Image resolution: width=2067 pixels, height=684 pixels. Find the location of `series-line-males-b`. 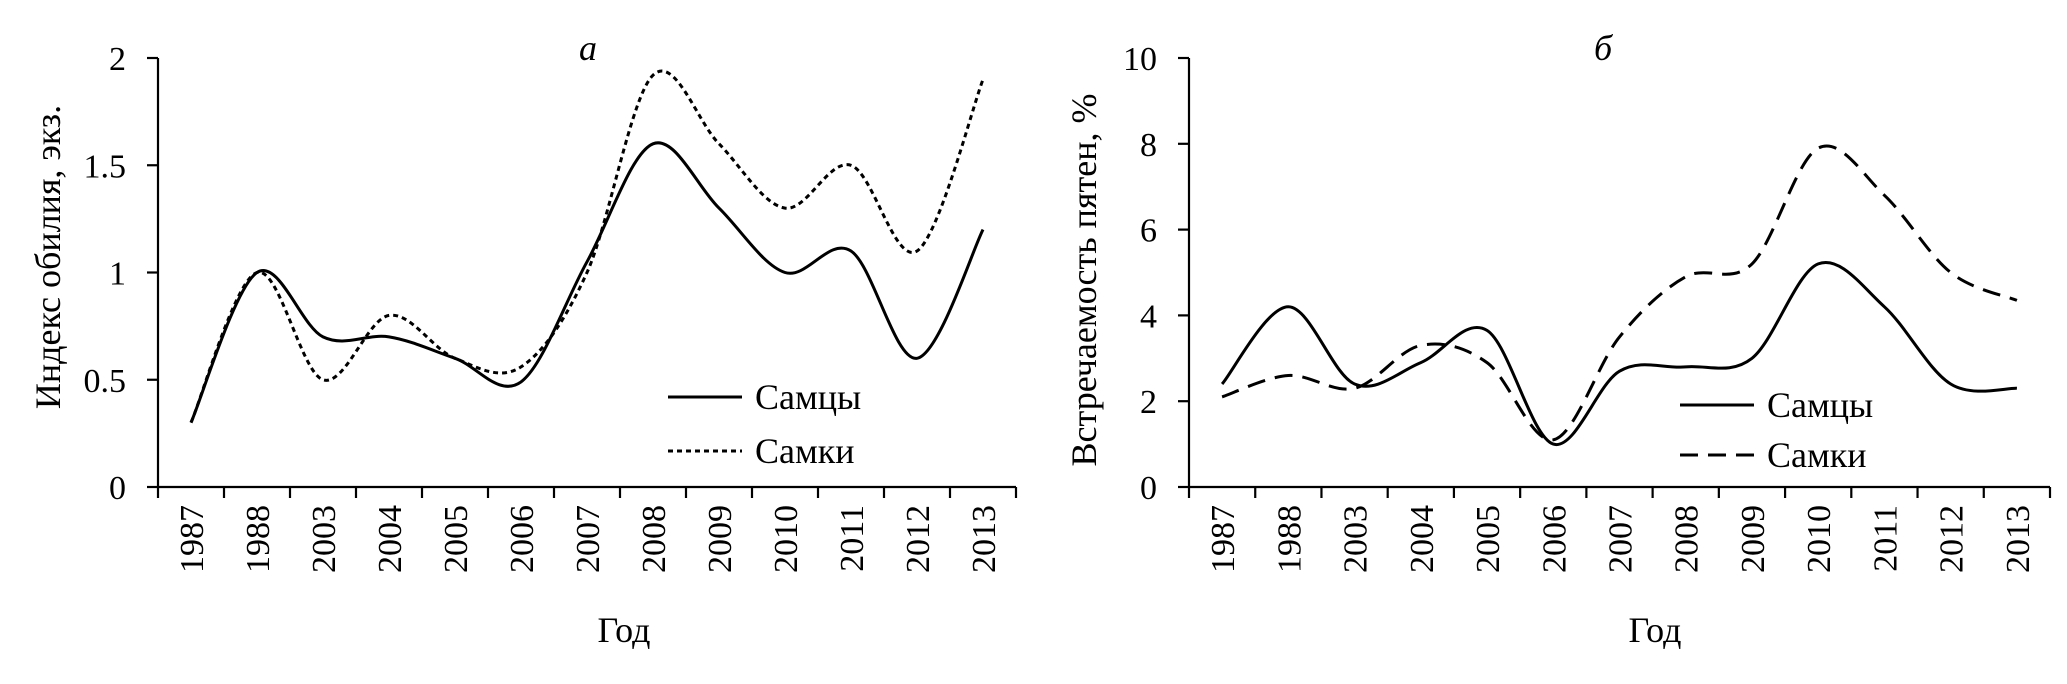

series-line-males-b is located at coordinates (1618, 353).